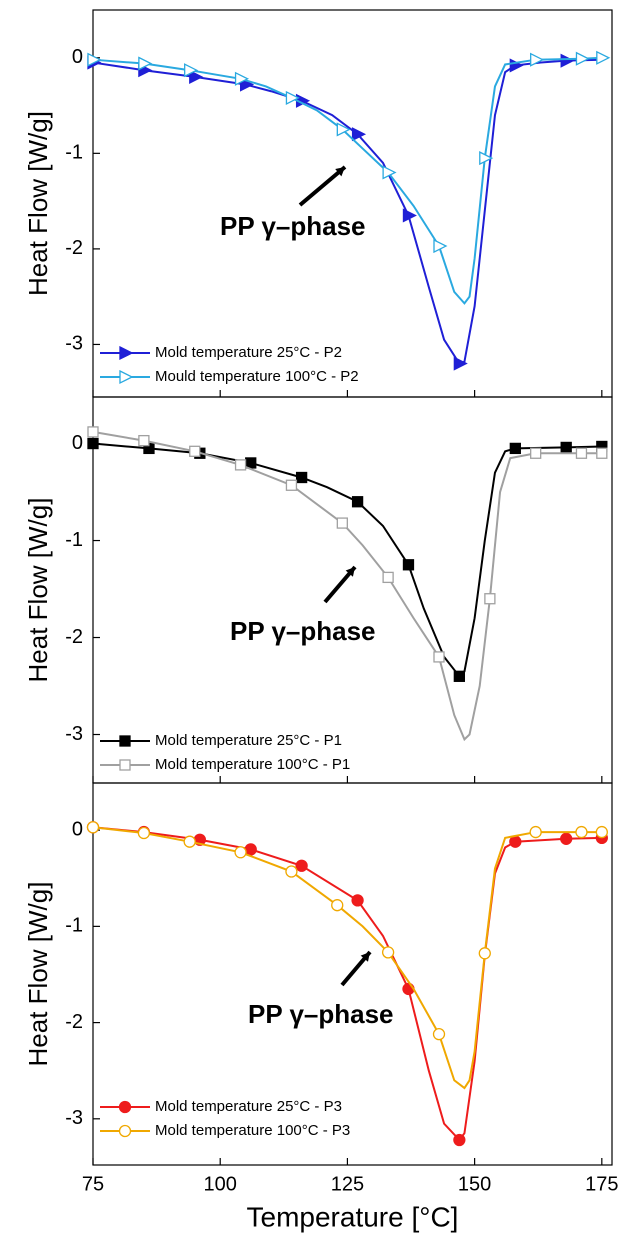  I want to click on x-tick-label: 150, so click(474, 1184).